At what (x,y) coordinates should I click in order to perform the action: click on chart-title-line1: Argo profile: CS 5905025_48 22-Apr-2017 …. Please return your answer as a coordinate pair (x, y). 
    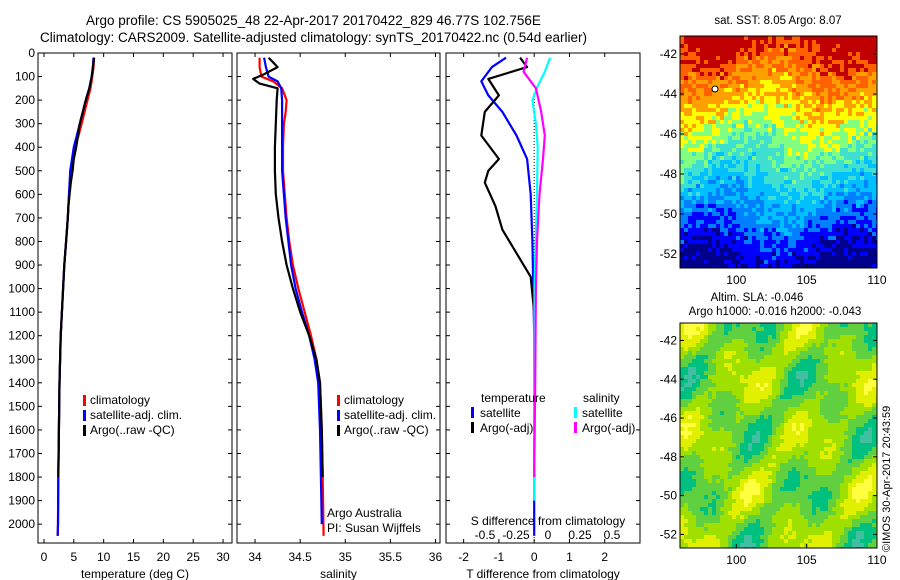
    Looking at the image, I should click on (313, 20).